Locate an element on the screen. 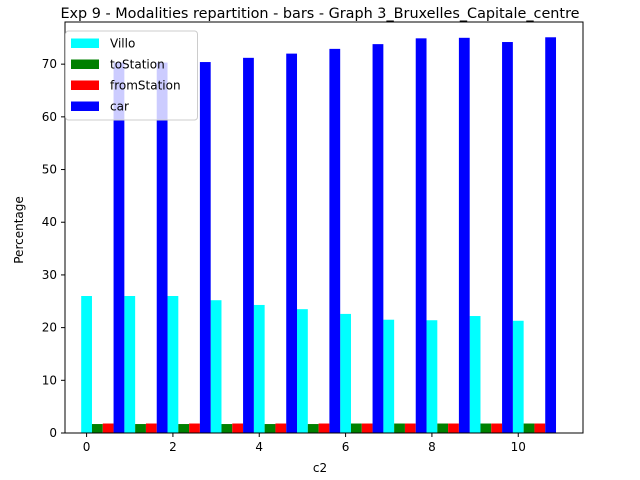 This screenshot has height=480, width=640. x-tick-label-2: 2 is located at coordinates (173, 447).